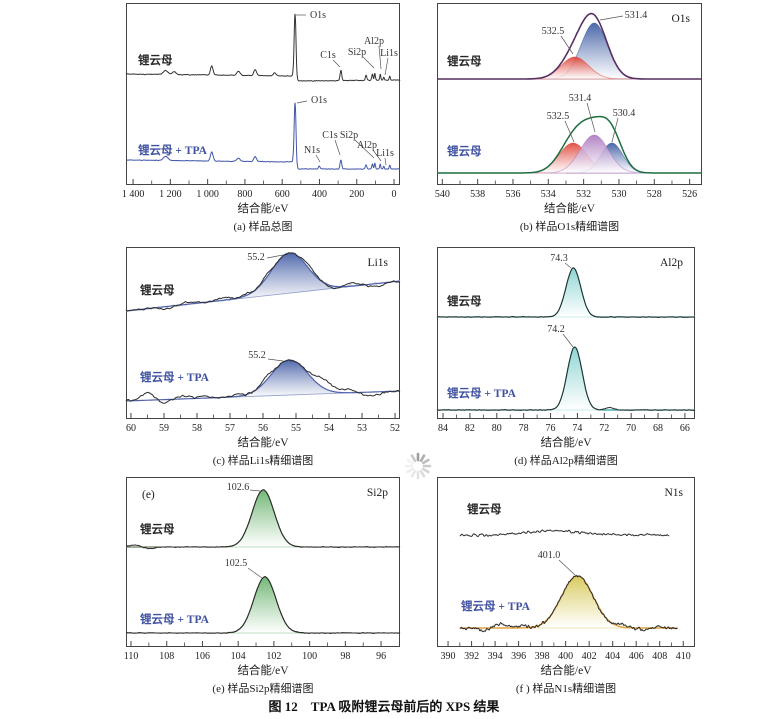  I want to click on x-tick-label: 76, so click(551, 428).